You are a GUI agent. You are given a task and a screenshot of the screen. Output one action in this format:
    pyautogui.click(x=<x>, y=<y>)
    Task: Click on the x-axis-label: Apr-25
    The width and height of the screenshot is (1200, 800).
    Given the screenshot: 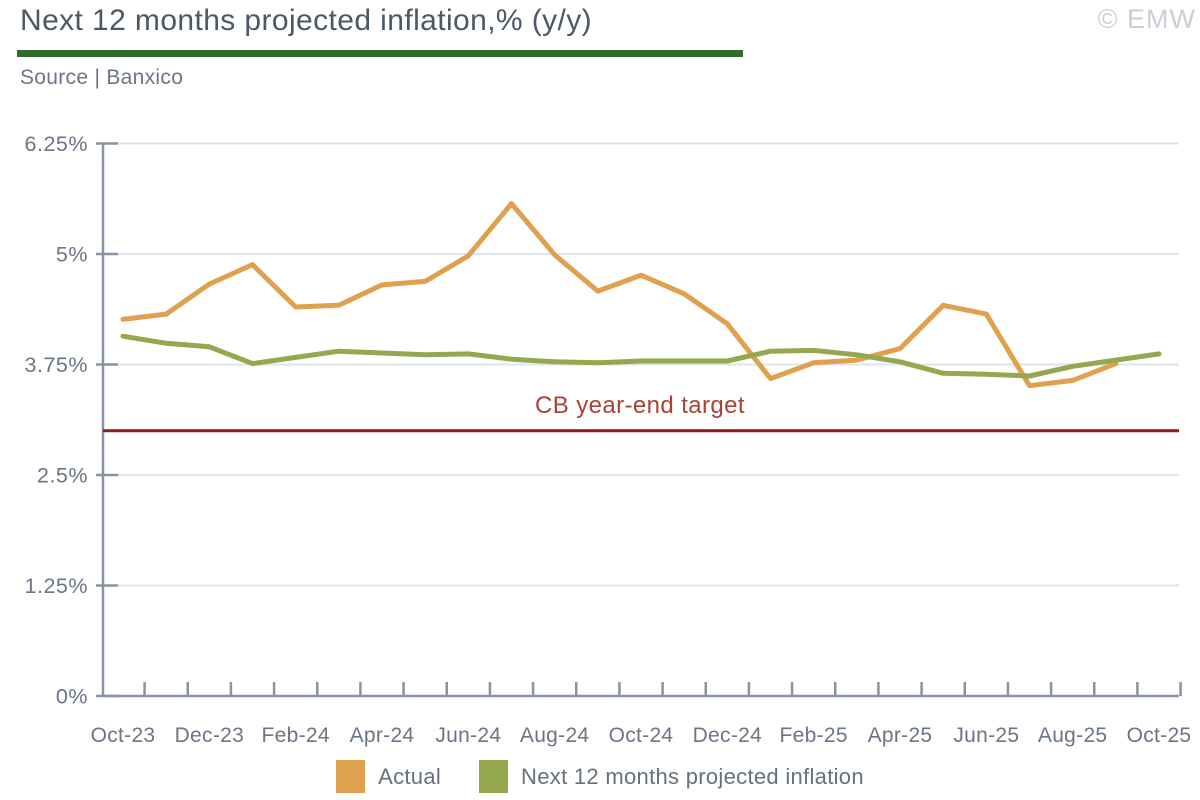 What is the action you would take?
    pyautogui.click(x=900, y=735)
    